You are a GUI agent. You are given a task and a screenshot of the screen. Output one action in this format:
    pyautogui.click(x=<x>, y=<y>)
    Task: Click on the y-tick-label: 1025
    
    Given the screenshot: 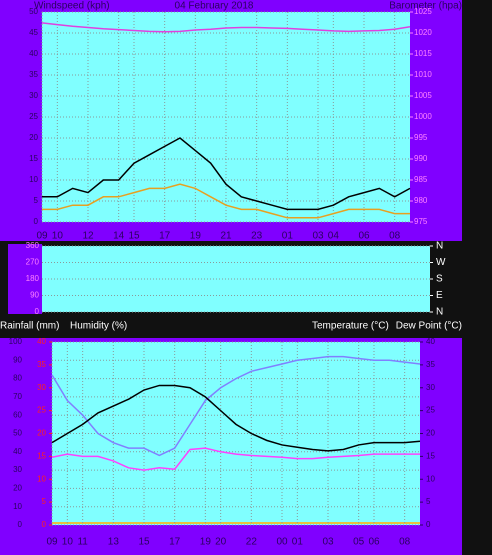 What is the action you would take?
    pyautogui.click(x=423, y=11)
    